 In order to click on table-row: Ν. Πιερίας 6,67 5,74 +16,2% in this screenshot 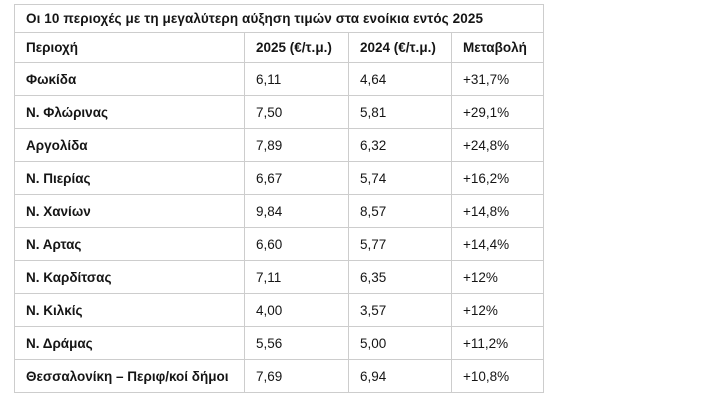, I will do `click(279, 178)`.